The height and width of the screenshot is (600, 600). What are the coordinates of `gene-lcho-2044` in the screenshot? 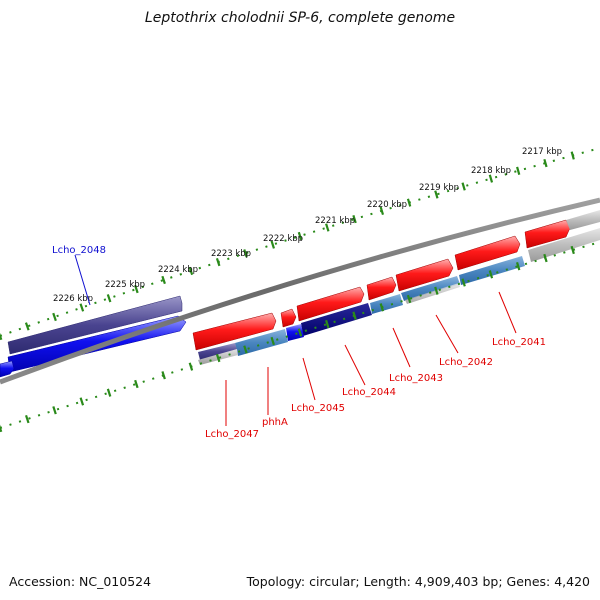 It's located at (381, 288).